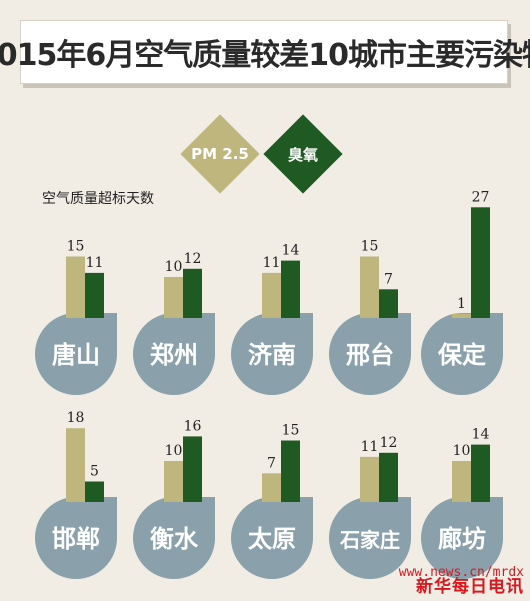 Image resolution: width=530 pixels, height=601 pixels. I want to click on legend-ozone: 臭氧, so click(303, 154).